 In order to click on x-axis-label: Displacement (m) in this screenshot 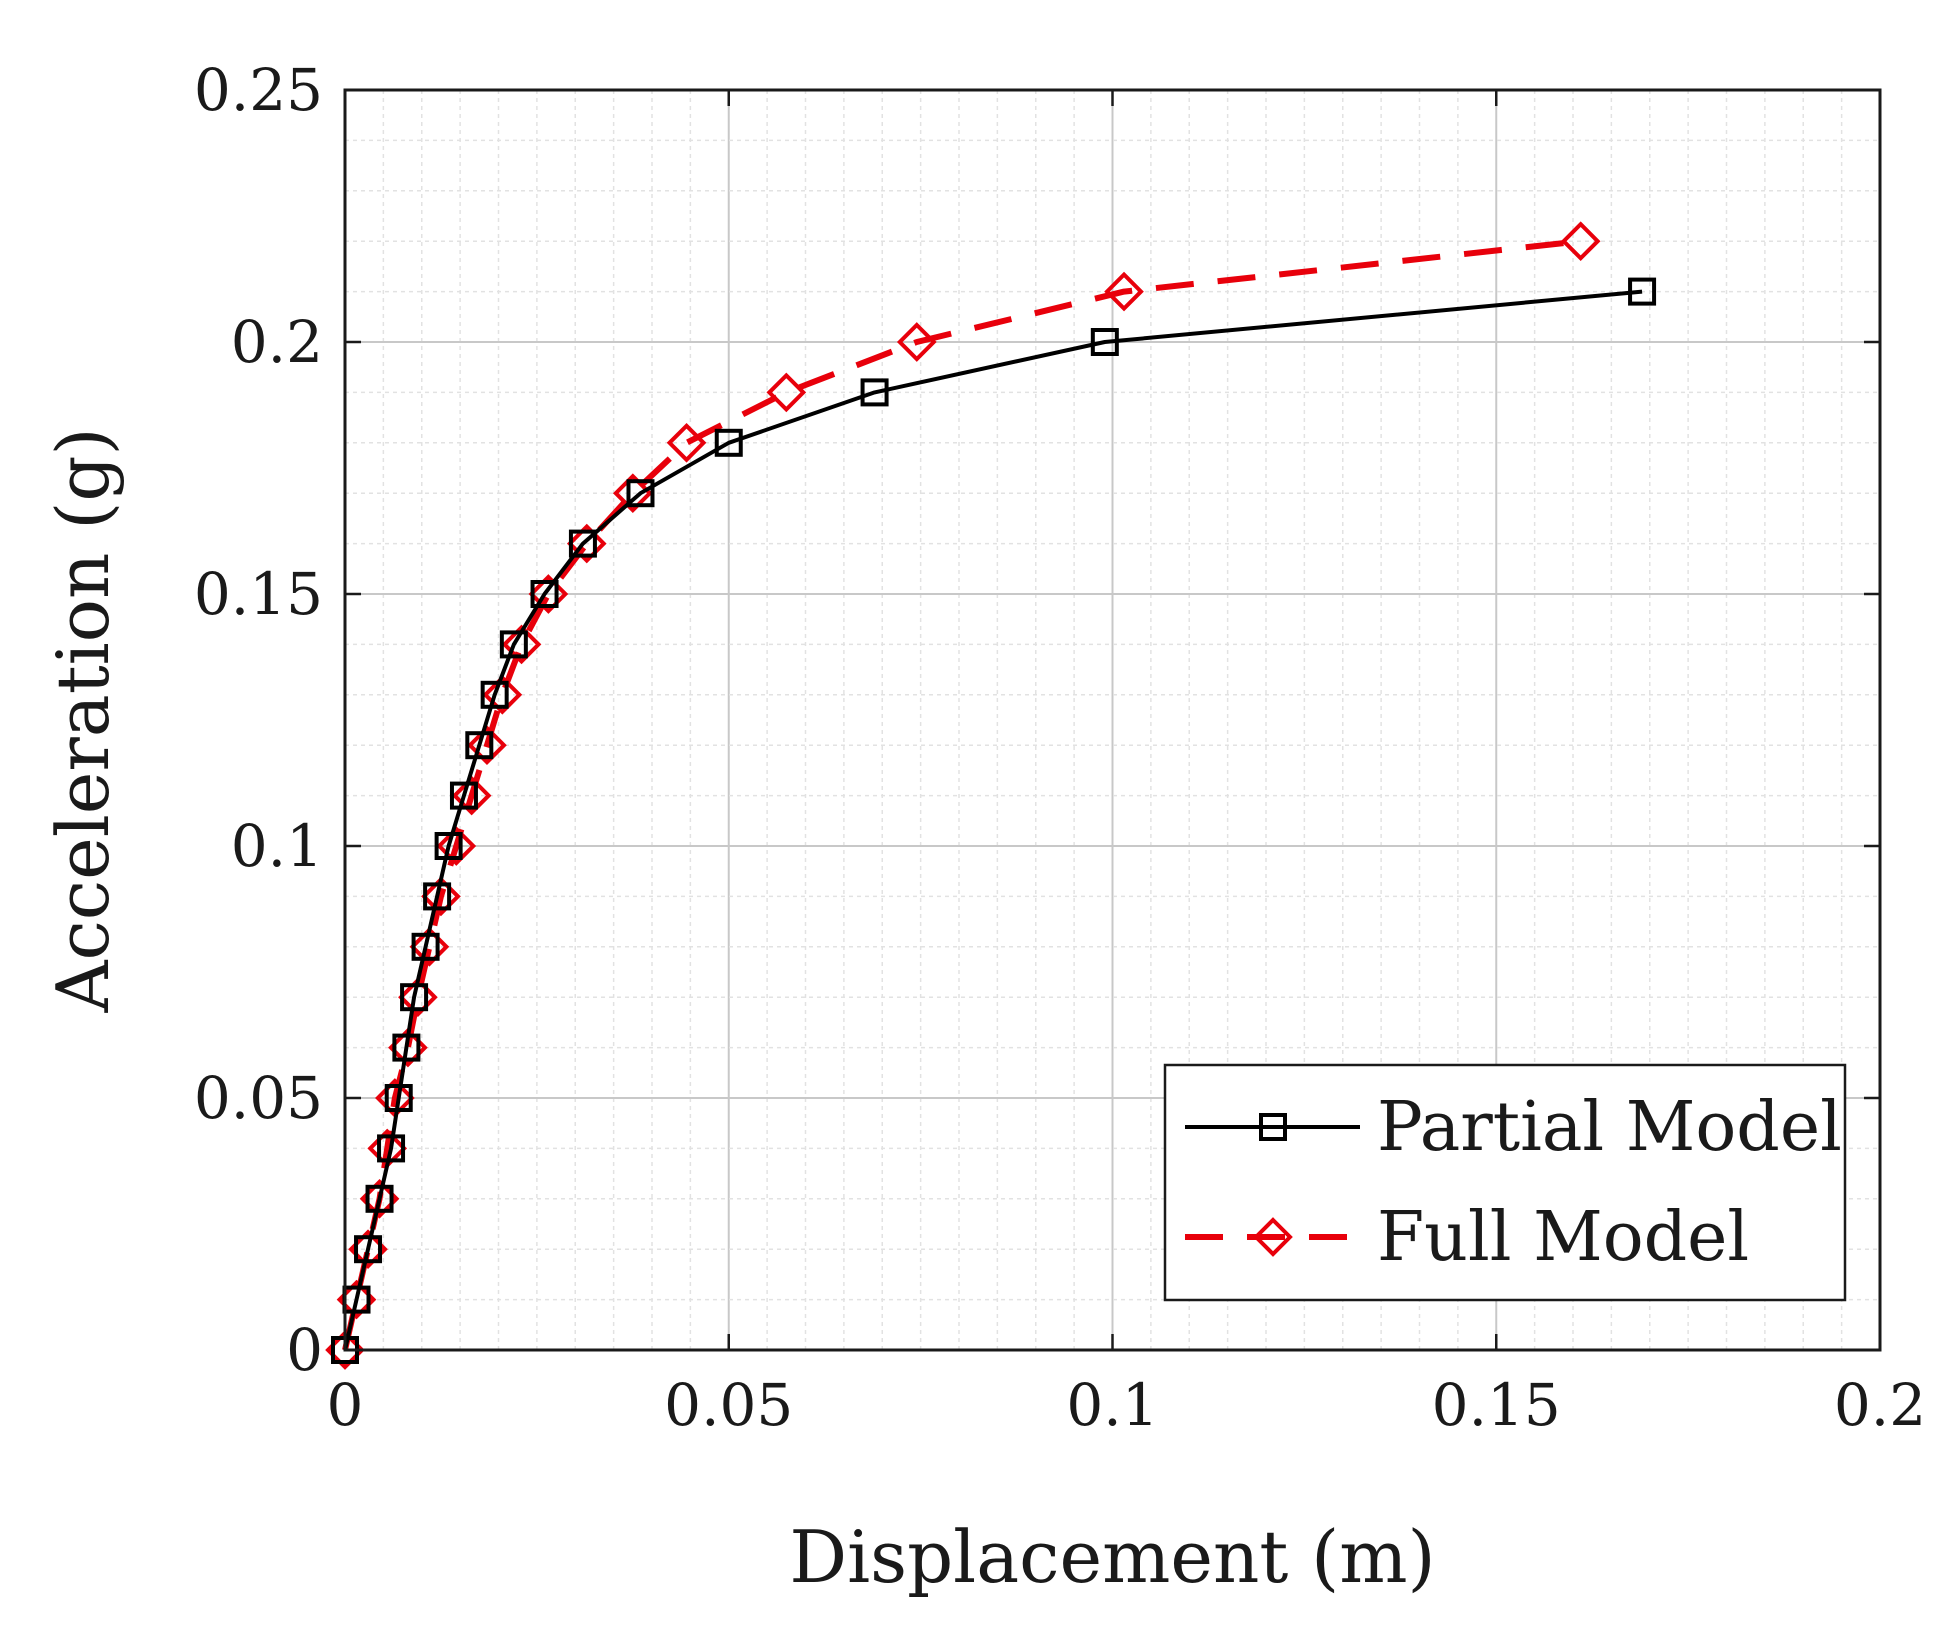, I will do `click(1112, 1557)`.